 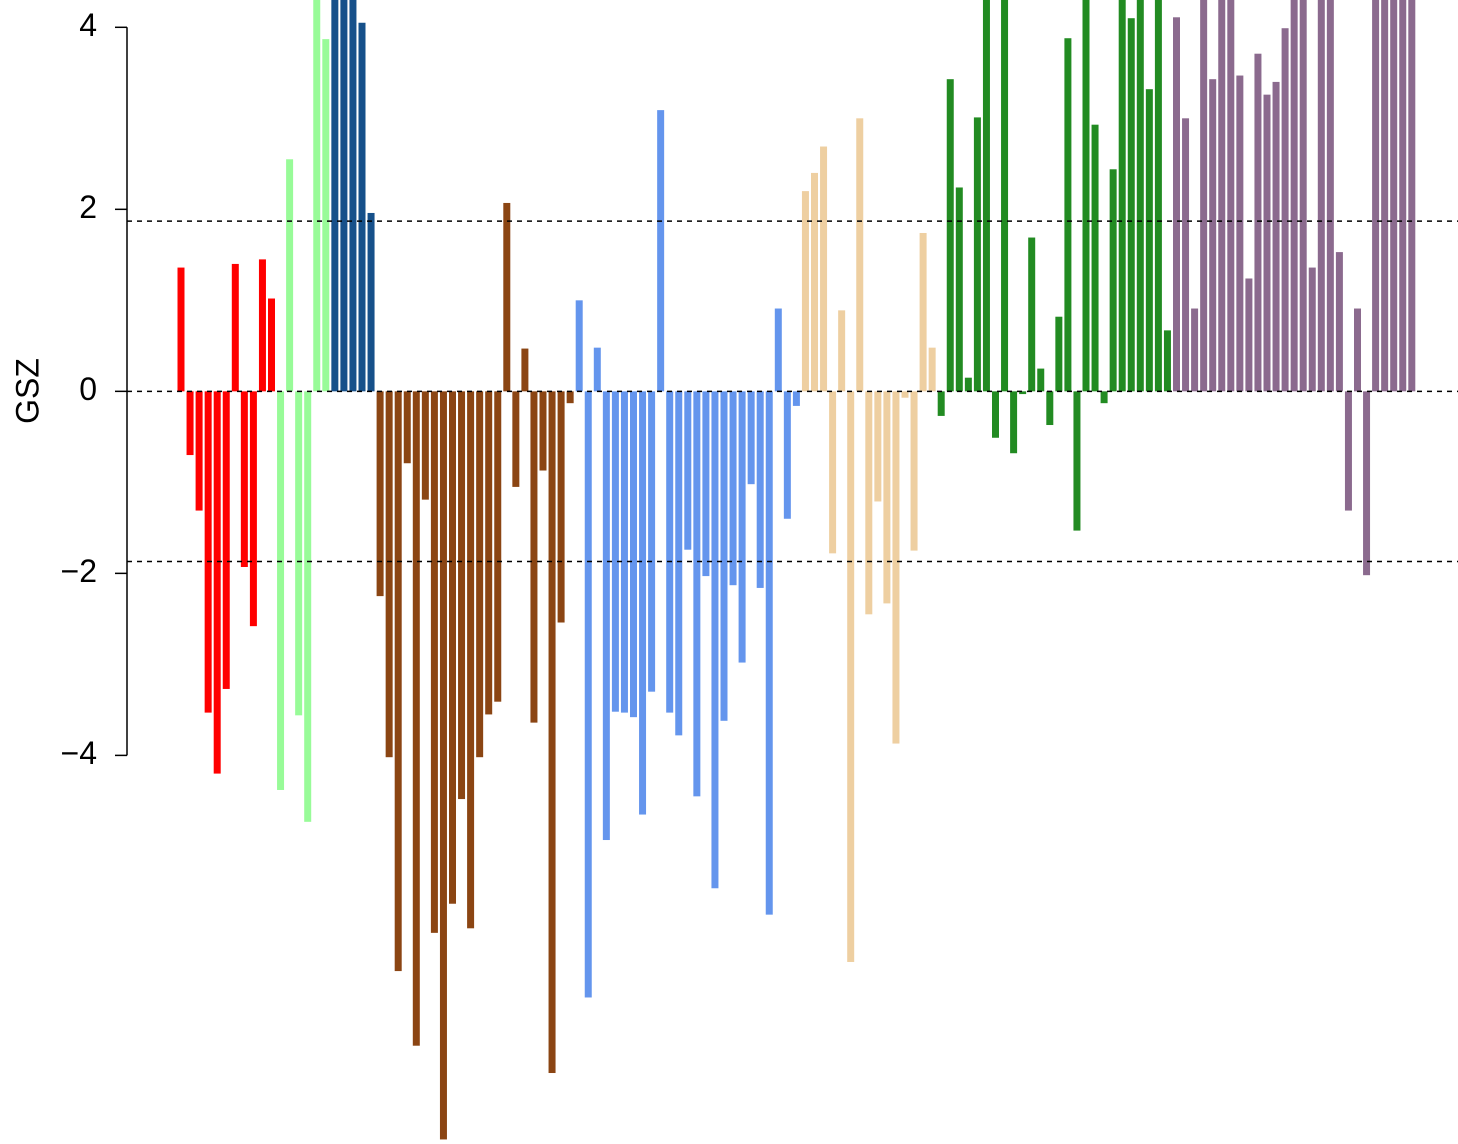 What do you see at coordinates (88, 389) in the screenshot?
I see `y-tick-label: 0` at bounding box center [88, 389].